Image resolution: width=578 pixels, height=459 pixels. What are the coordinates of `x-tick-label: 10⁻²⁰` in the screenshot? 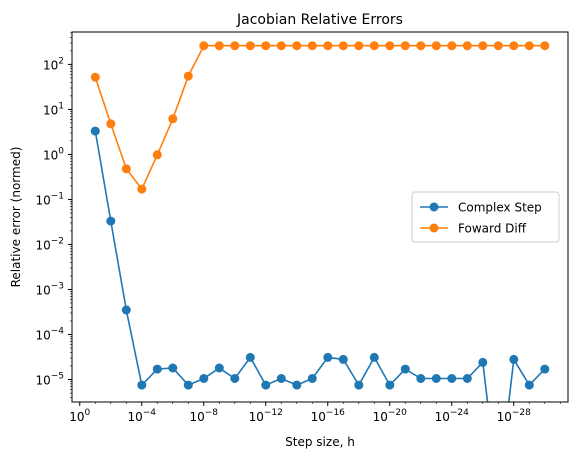 It's located at (390, 416).